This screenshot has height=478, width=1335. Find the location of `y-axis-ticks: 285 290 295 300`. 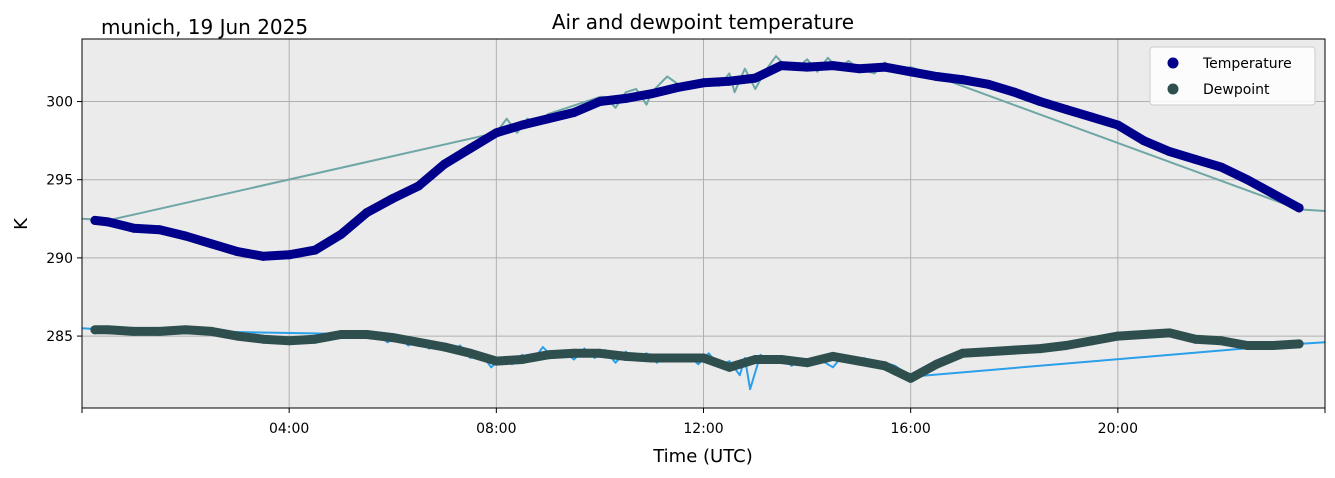

y-axis-ticks: 285 290 295 300 is located at coordinates (64, 220).